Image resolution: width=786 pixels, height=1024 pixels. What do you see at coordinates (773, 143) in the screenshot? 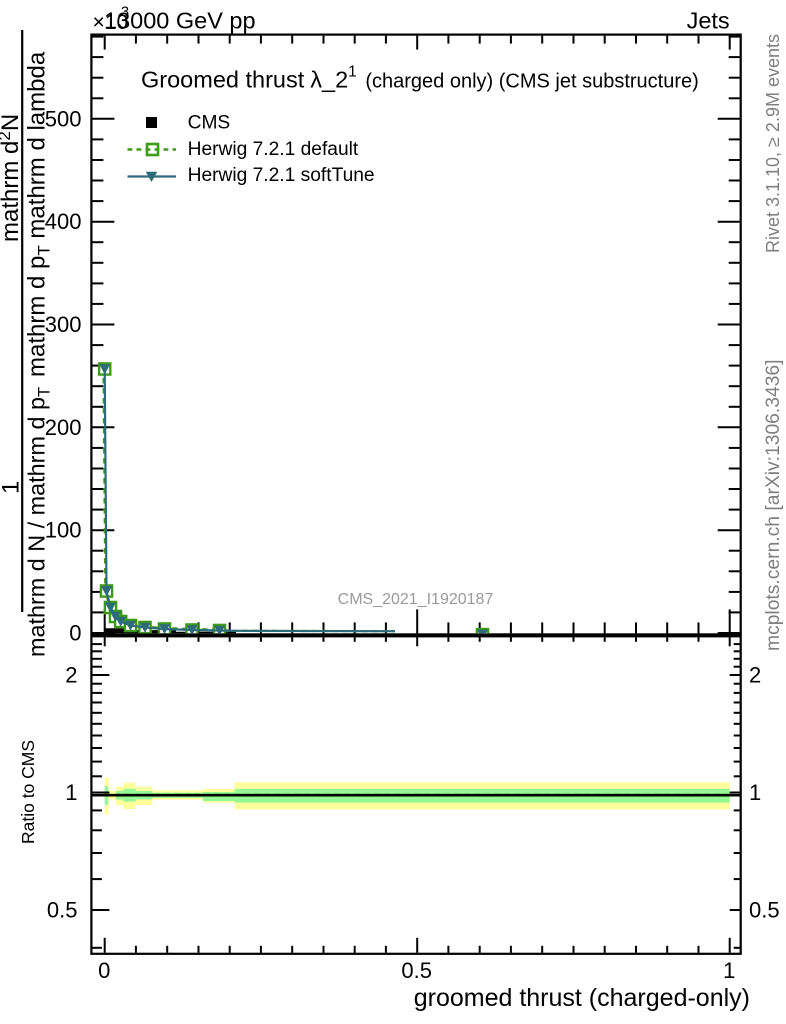
I see `svg-text: Rivet 3.1.10, ≥ 2.9M events` at bounding box center [773, 143].